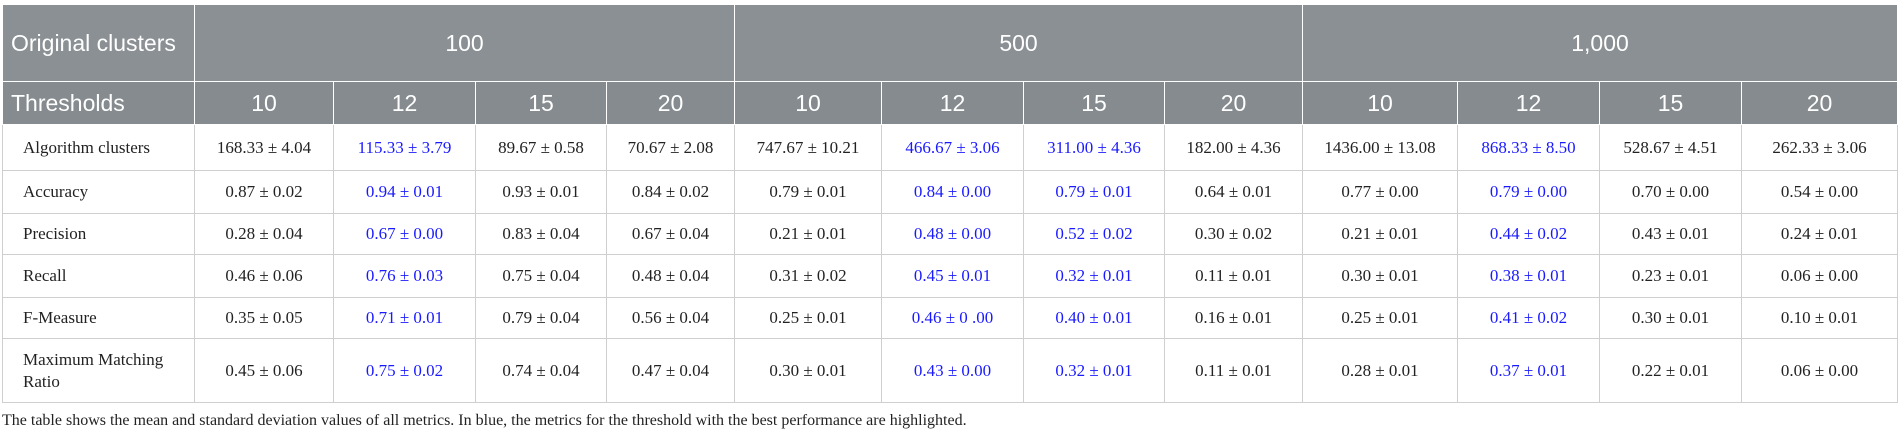  What do you see at coordinates (1819, 147) in the screenshot?
I see `table-cell: 262.33 ± 3.06` at bounding box center [1819, 147].